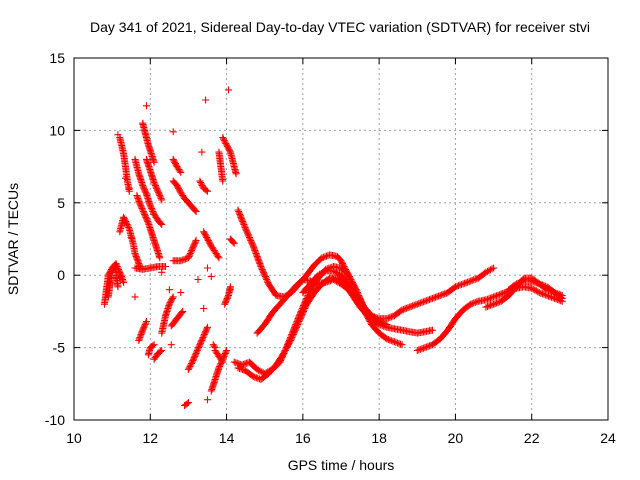 The height and width of the screenshot is (480, 640). What do you see at coordinates (303, 438) in the screenshot?
I see `x-tick-label: 16` at bounding box center [303, 438].